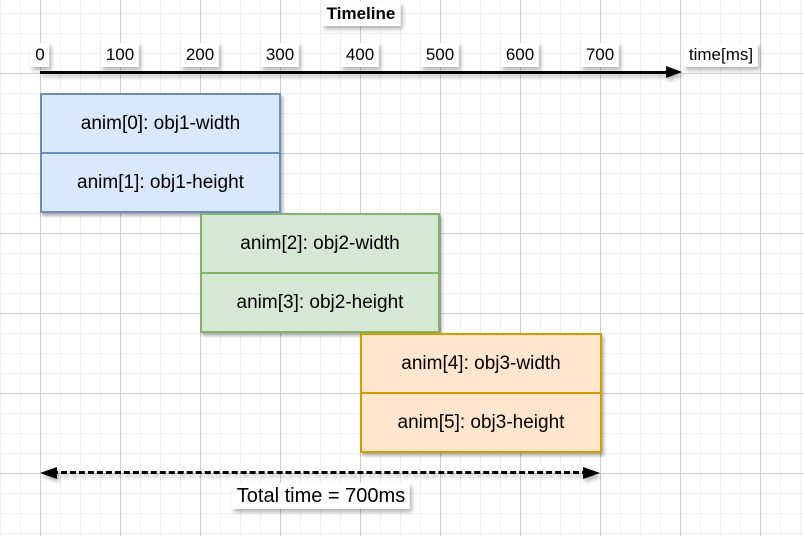  Describe the element at coordinates (200, 55) in the screenshot. I see `axis-tick-200: 200` at that location.